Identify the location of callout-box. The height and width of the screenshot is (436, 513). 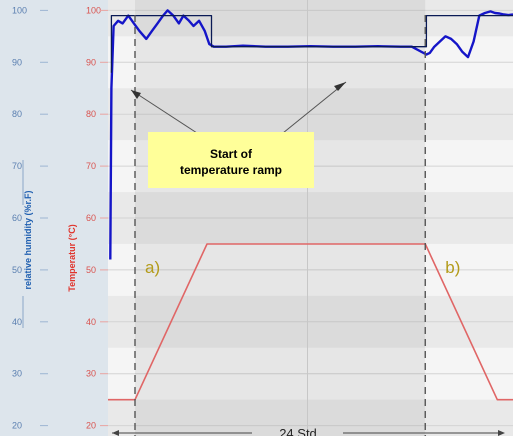
(231, 160).